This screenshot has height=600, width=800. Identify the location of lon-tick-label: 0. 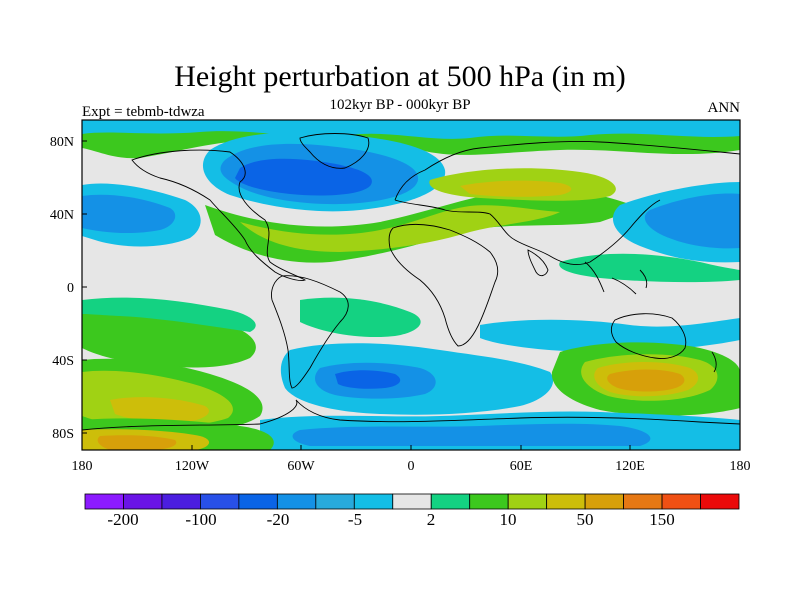
(411, 466).